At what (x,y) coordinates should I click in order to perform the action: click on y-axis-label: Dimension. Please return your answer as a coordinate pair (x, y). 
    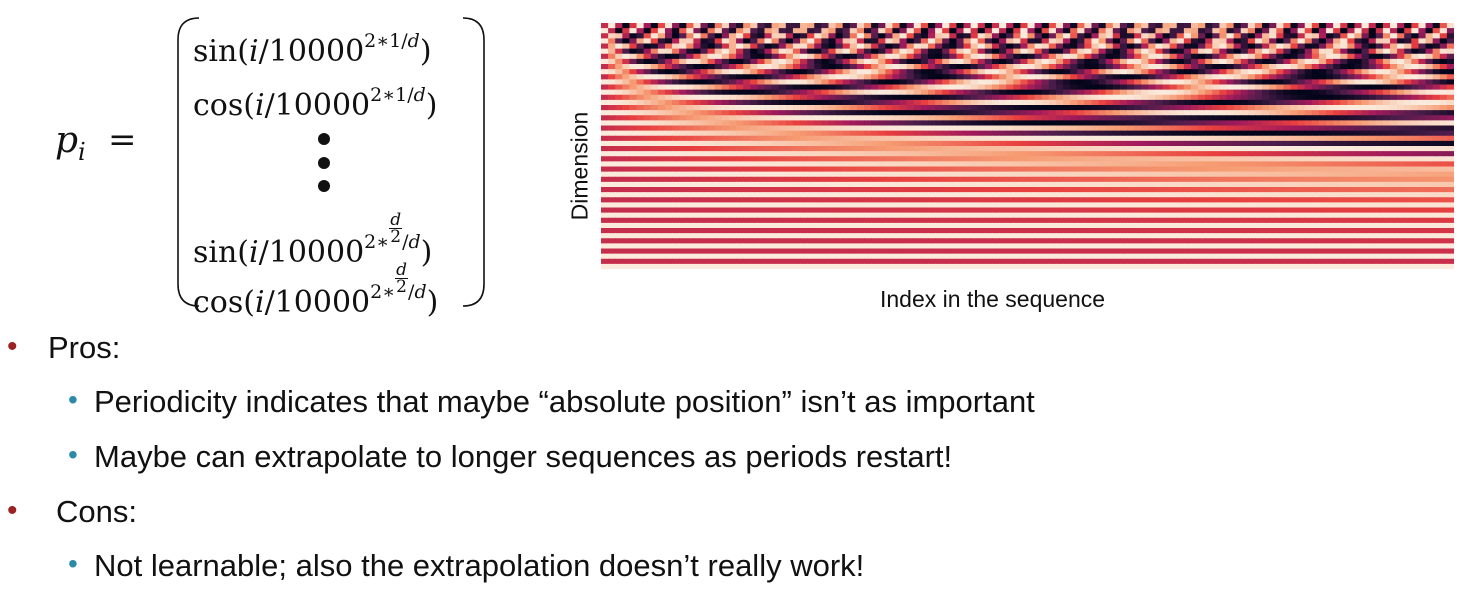
    Looking at the image, I should click on (579, 166).